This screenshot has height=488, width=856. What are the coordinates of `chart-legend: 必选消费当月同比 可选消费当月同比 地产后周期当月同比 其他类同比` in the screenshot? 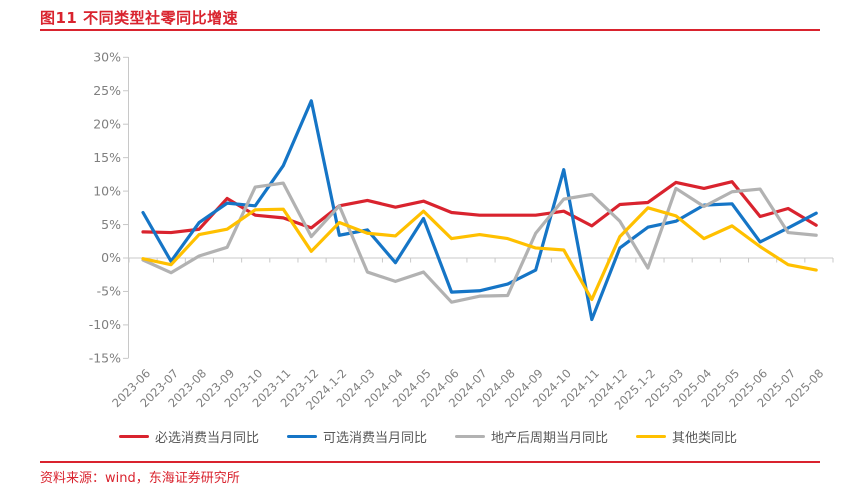 It's located at (428, 436).